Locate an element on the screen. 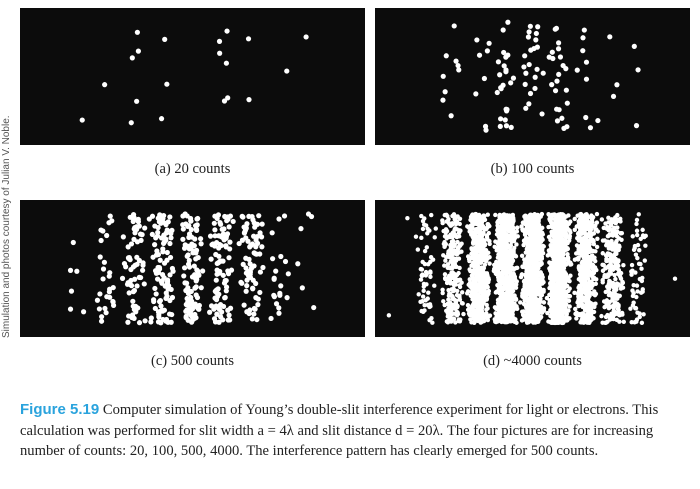 The image size is (700, 489). panel-a-label: (a) 20 counts is located at coordinates (192, 169).